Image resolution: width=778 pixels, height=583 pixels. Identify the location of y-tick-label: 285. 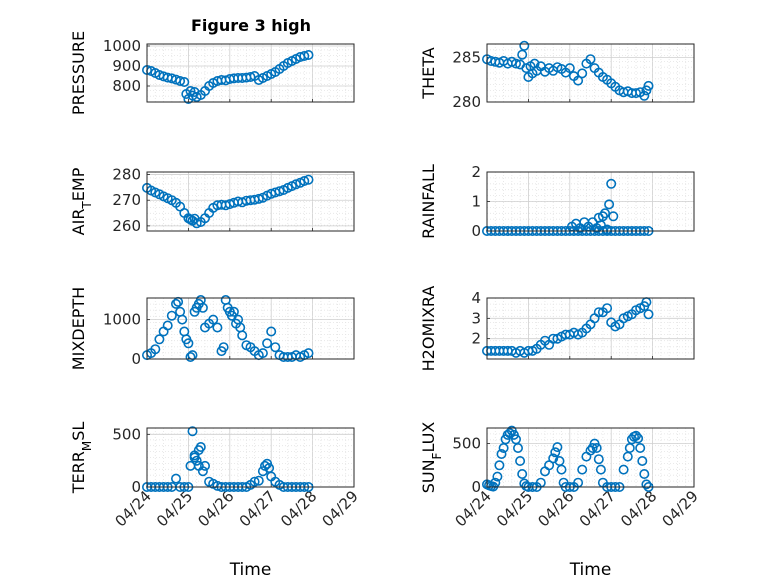
(466, 57).